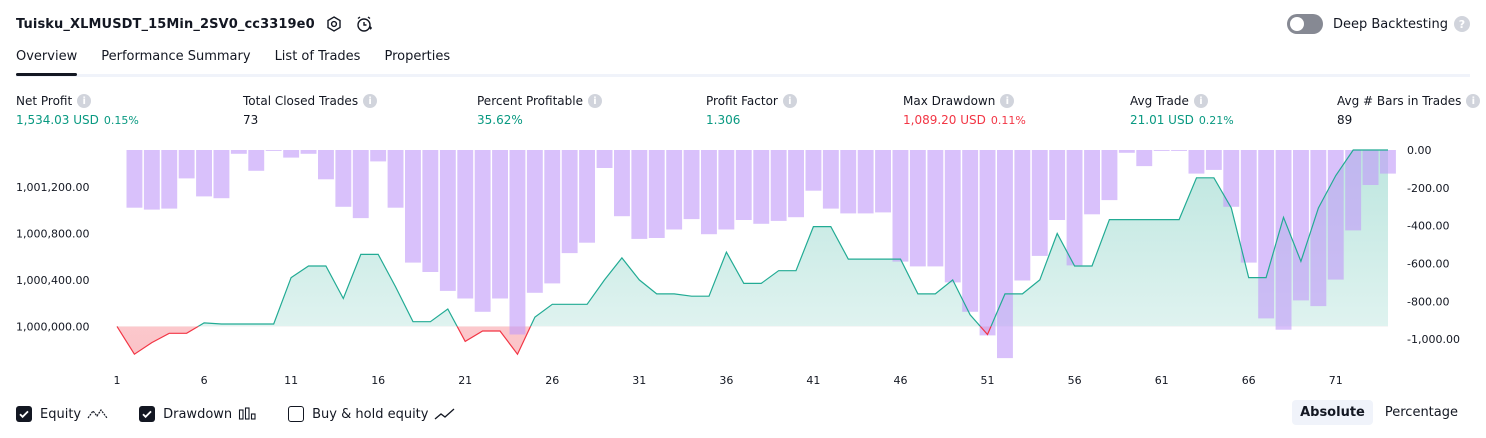  Describe the element at coordinates (1377, 412) in the screenshot. I see `scale-mode-switch: Absolute Percentage` at that location.